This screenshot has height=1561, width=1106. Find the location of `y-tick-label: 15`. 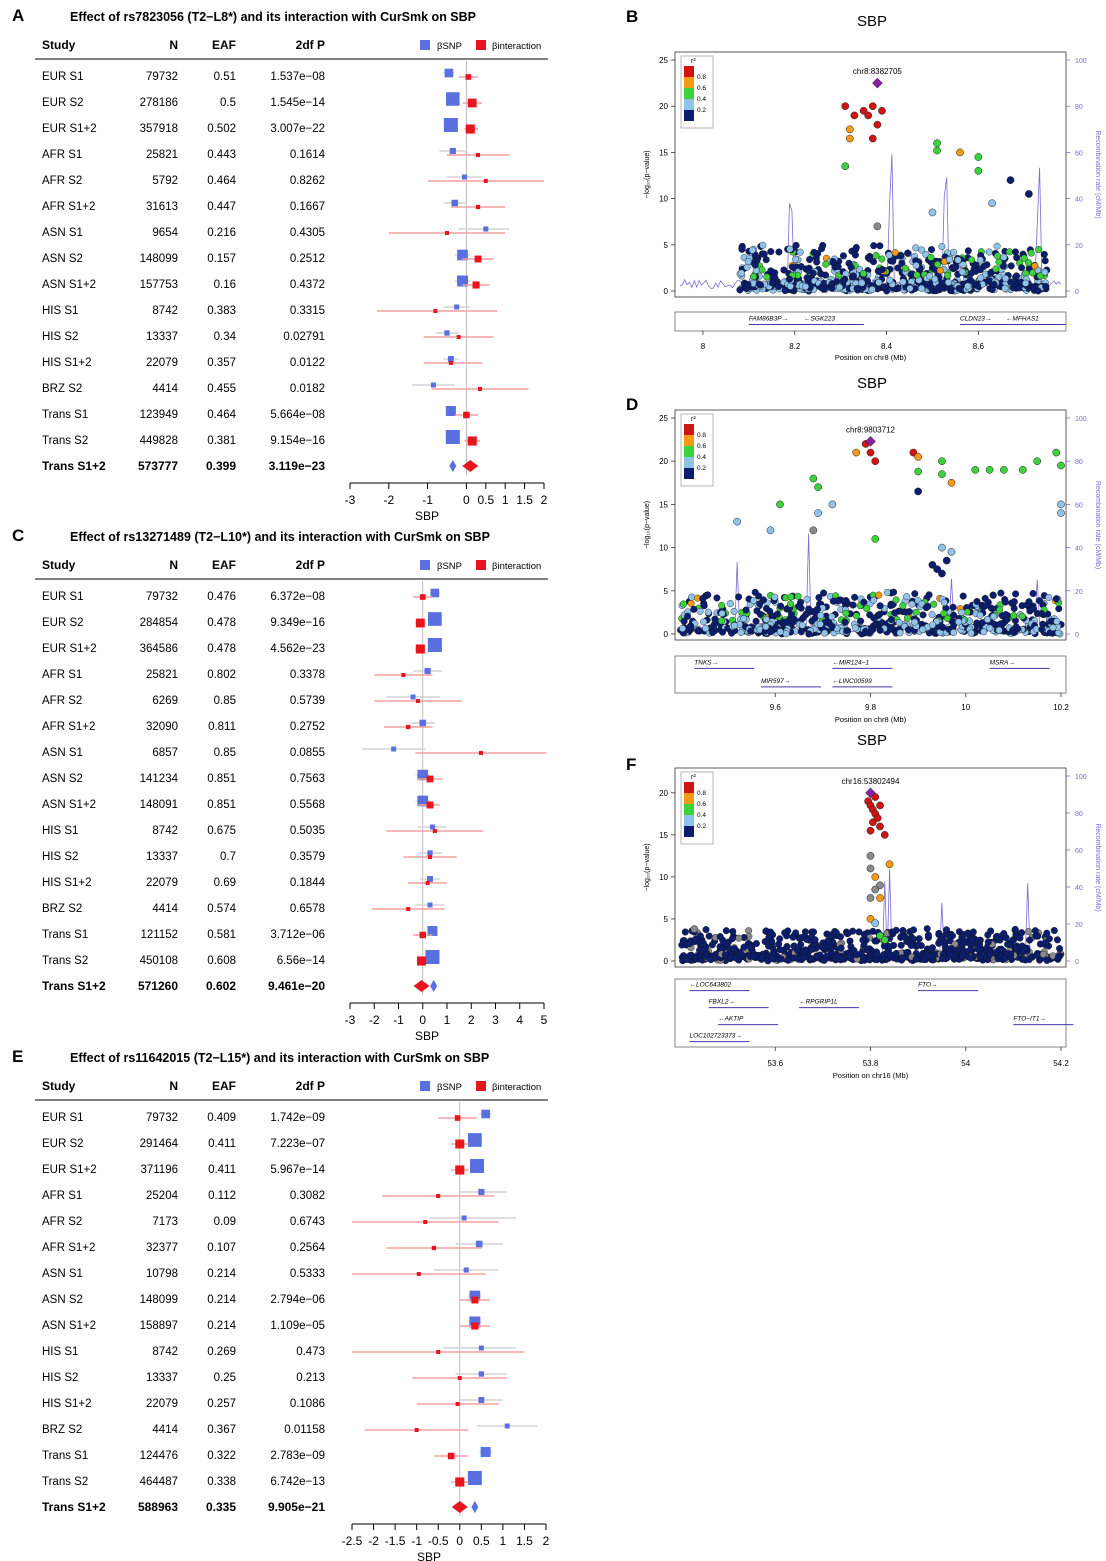

y-tick-label: 15 is located at coordinates (663, 835).